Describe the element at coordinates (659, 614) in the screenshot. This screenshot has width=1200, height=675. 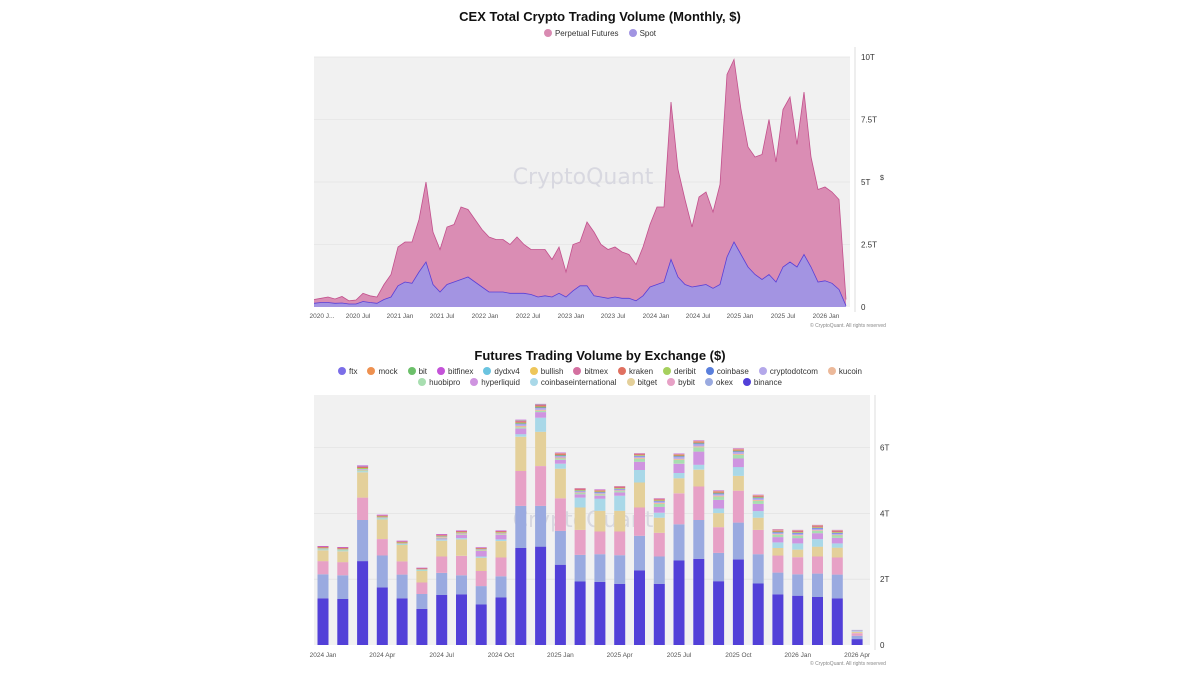
I see `bar-binance-2025-jun` at that location.